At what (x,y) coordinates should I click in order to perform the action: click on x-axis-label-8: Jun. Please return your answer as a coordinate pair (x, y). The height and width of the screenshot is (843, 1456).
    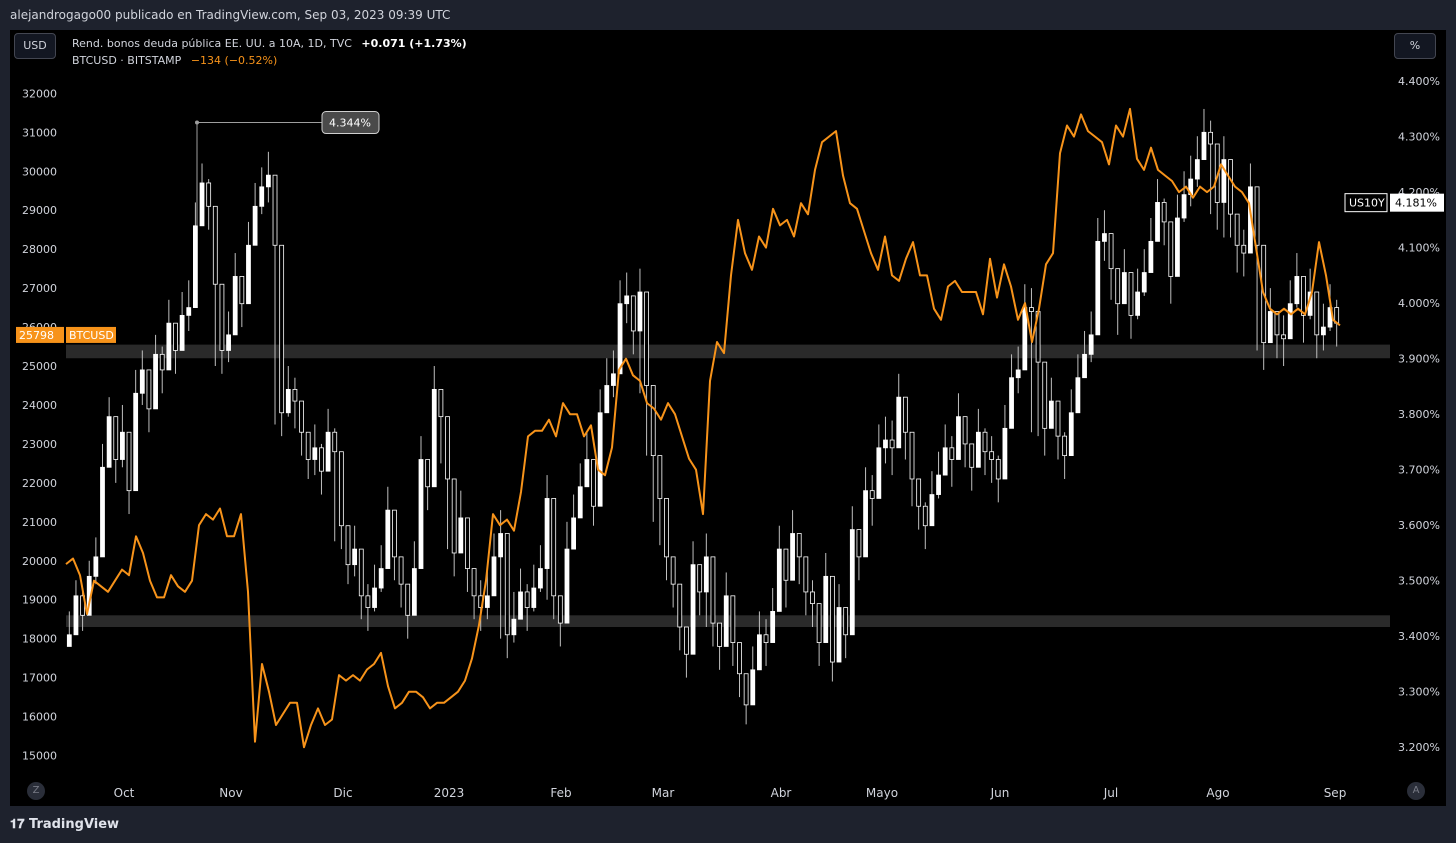
    Looking at the image, I should click on (1000, 793).